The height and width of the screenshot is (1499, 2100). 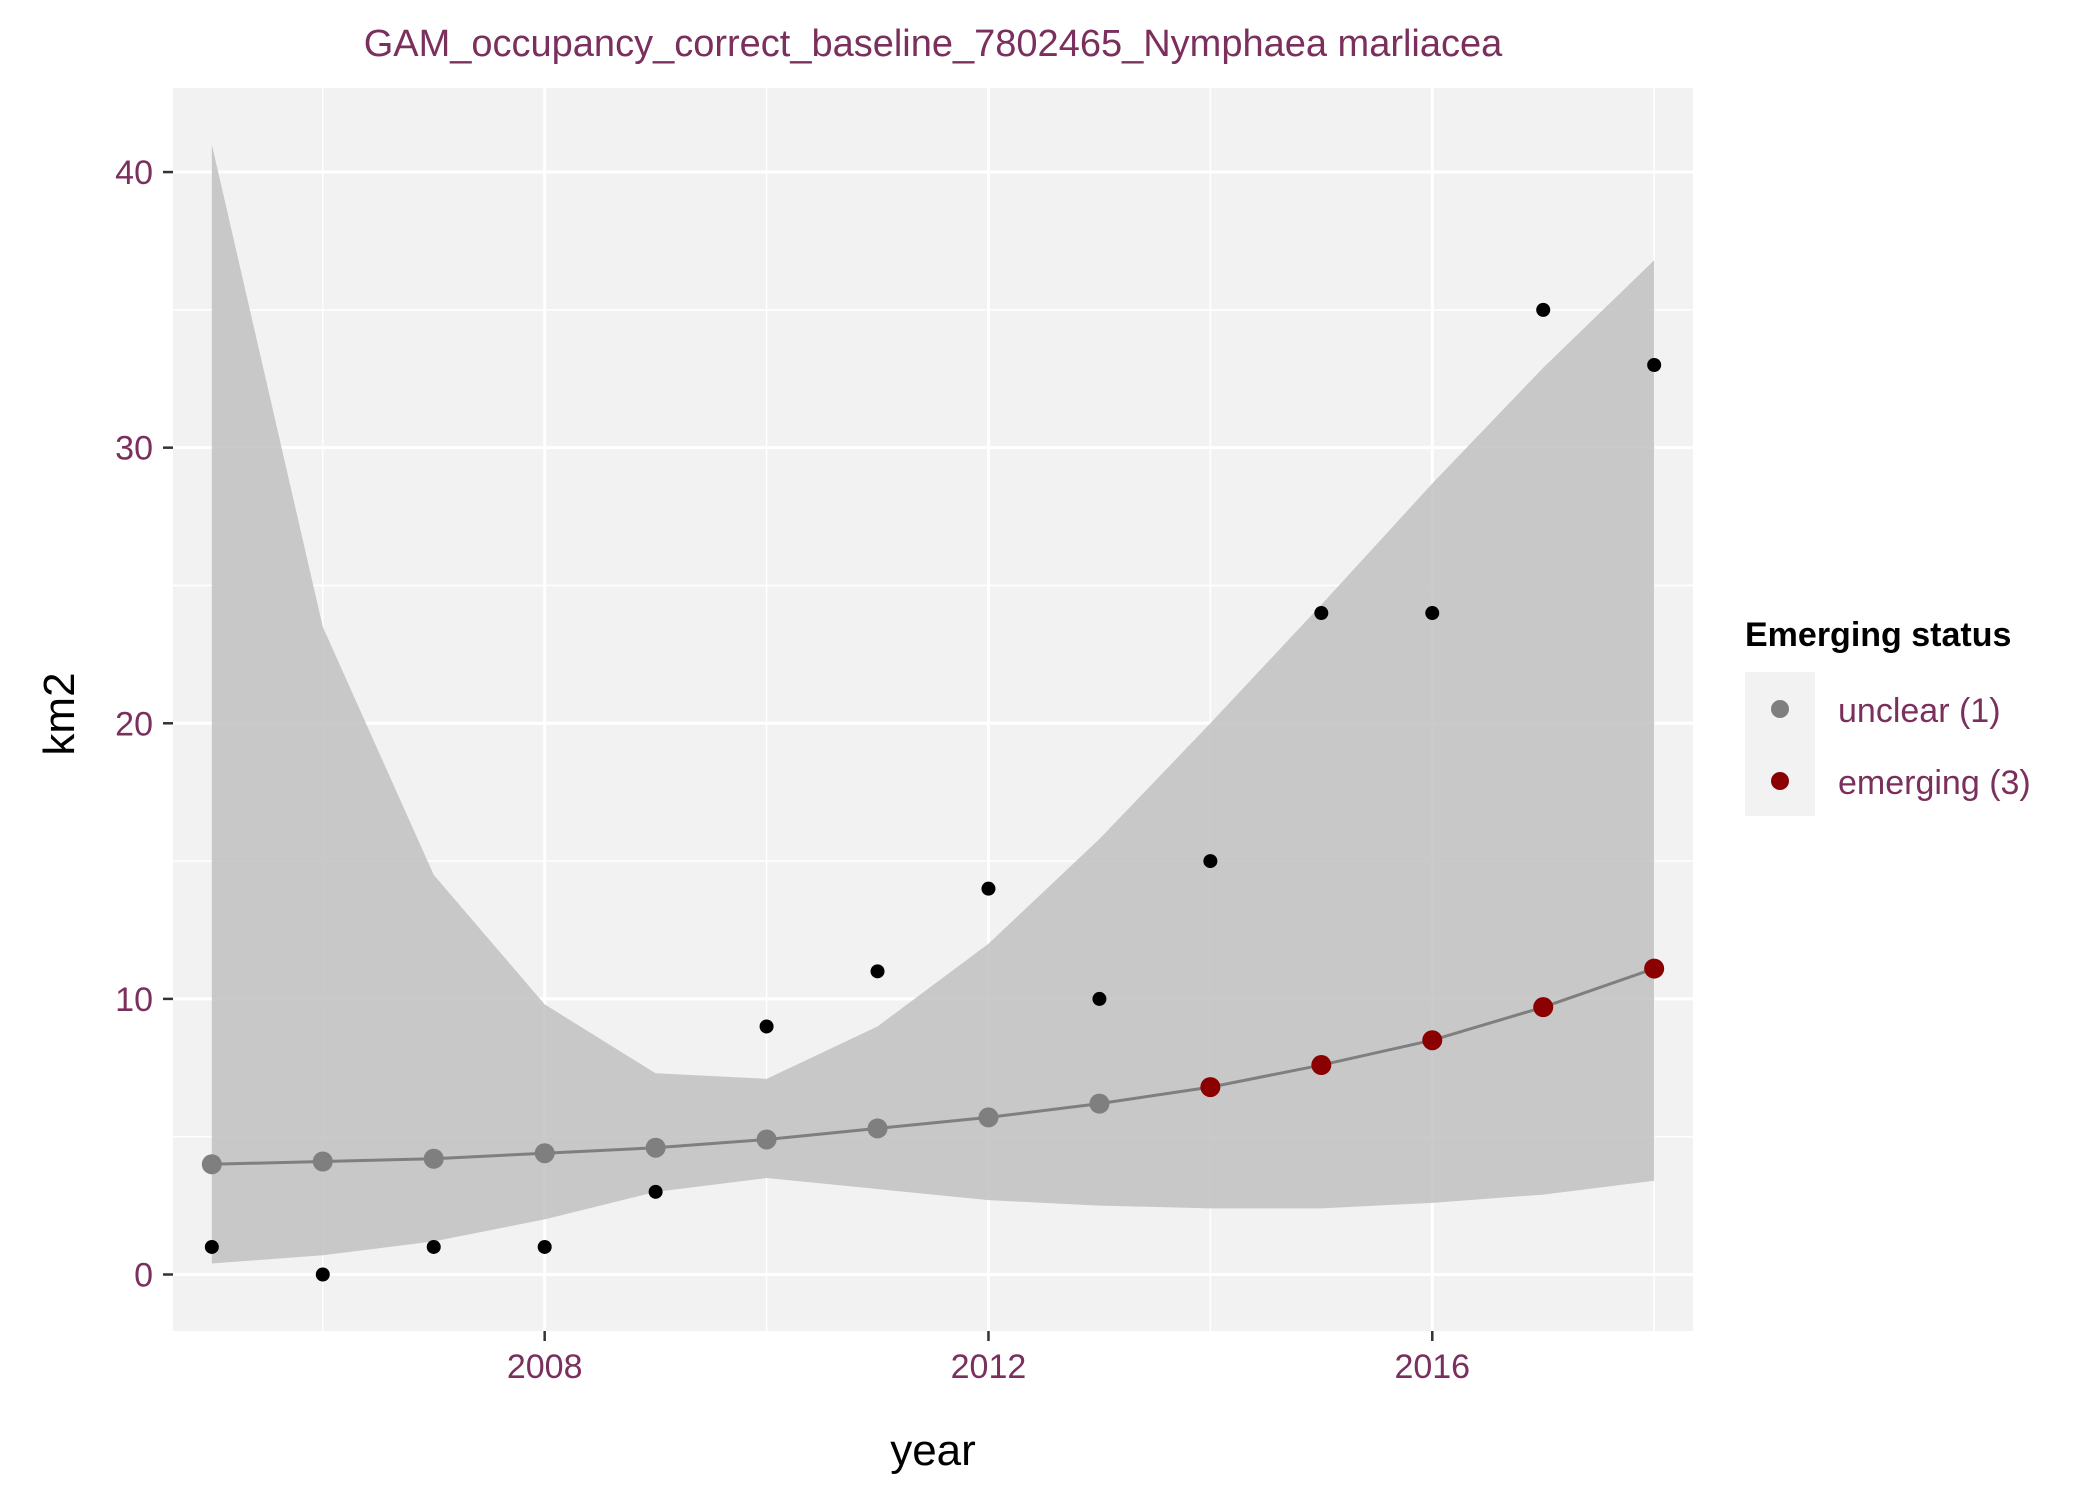 What do you see at coordinates (143, 1276) in the screenshot?
I see `y-tick-label: 0` at bounding box center [143, 1276].